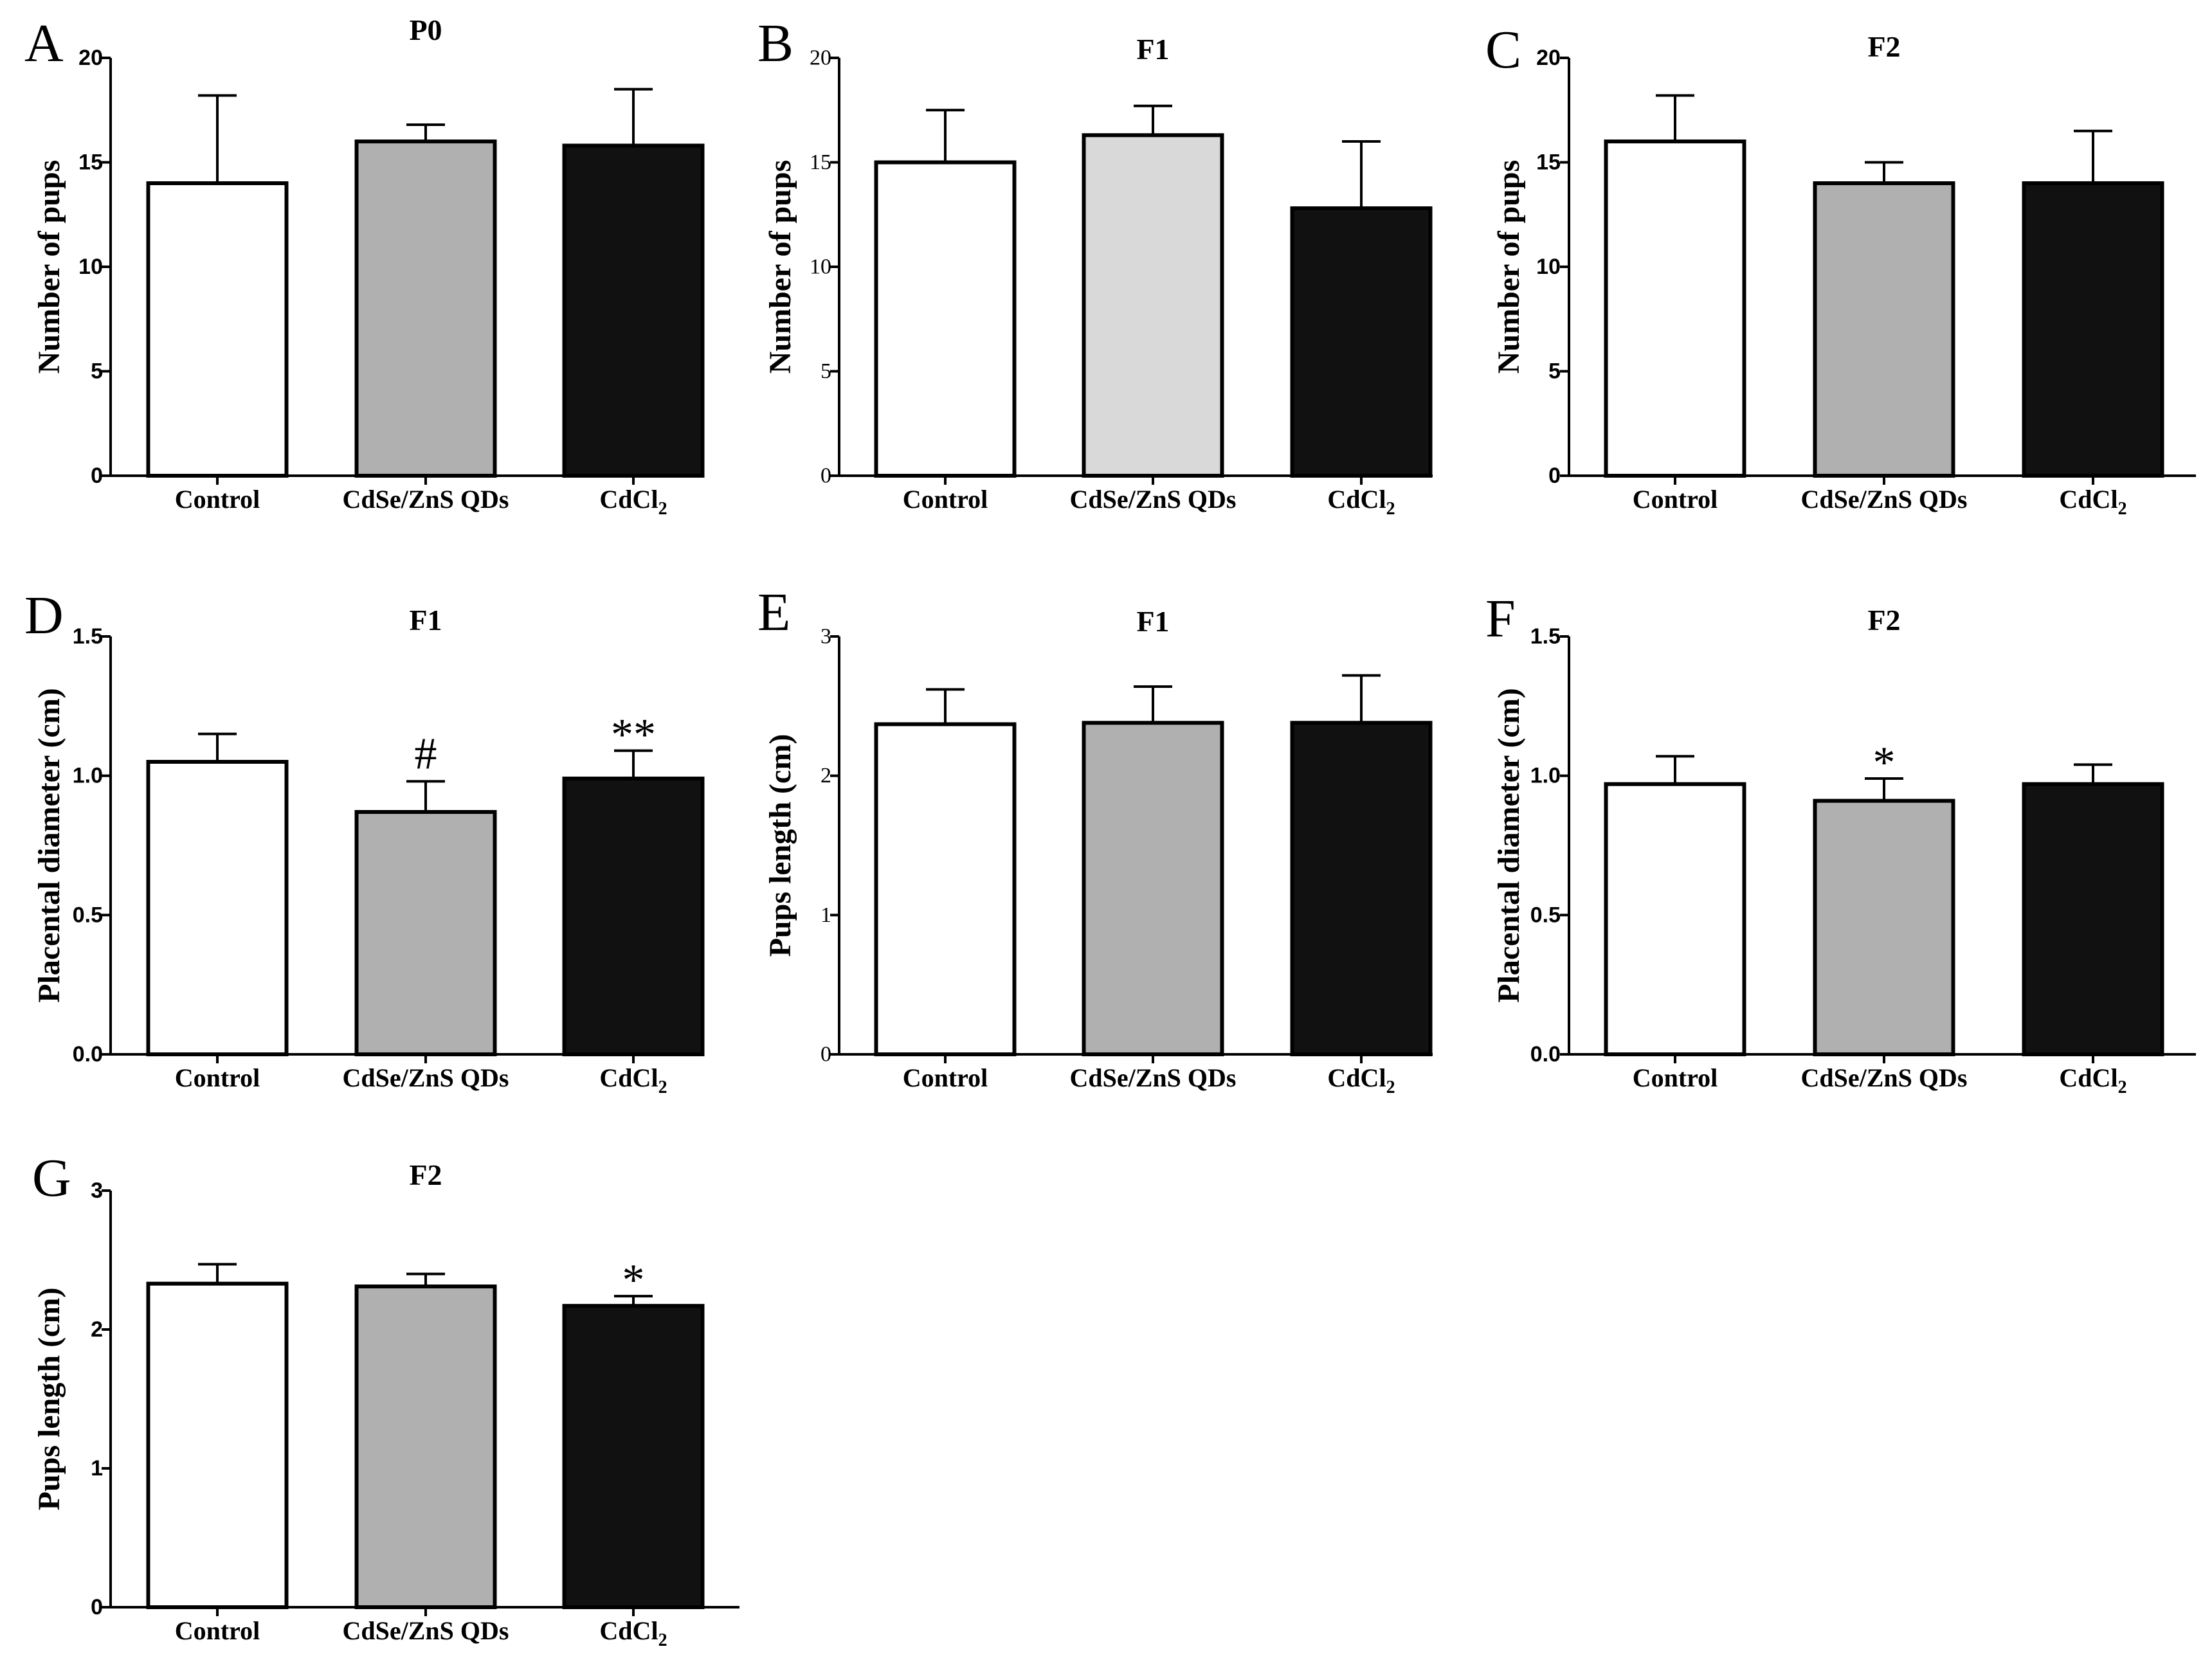 The height and width of the screenshot is (1667, 2212). What do you see at coordinates (773, 612) in the screenshot?
I see `panel-letter: E` at bounding box center [773, 612].